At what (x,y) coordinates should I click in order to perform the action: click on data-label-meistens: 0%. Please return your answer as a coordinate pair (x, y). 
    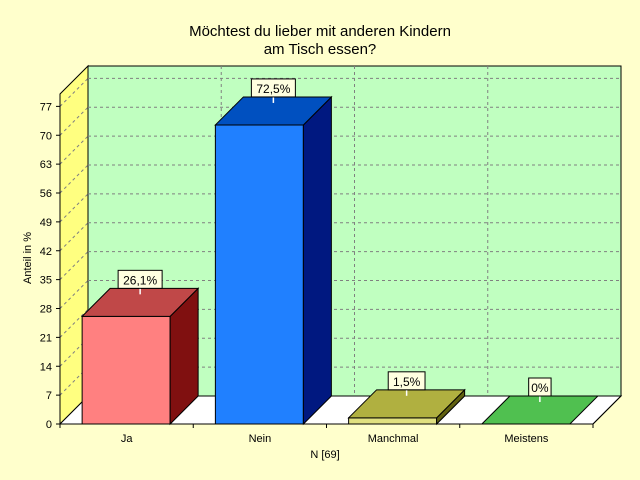
    Looking at the image, I should click on (540, 389).